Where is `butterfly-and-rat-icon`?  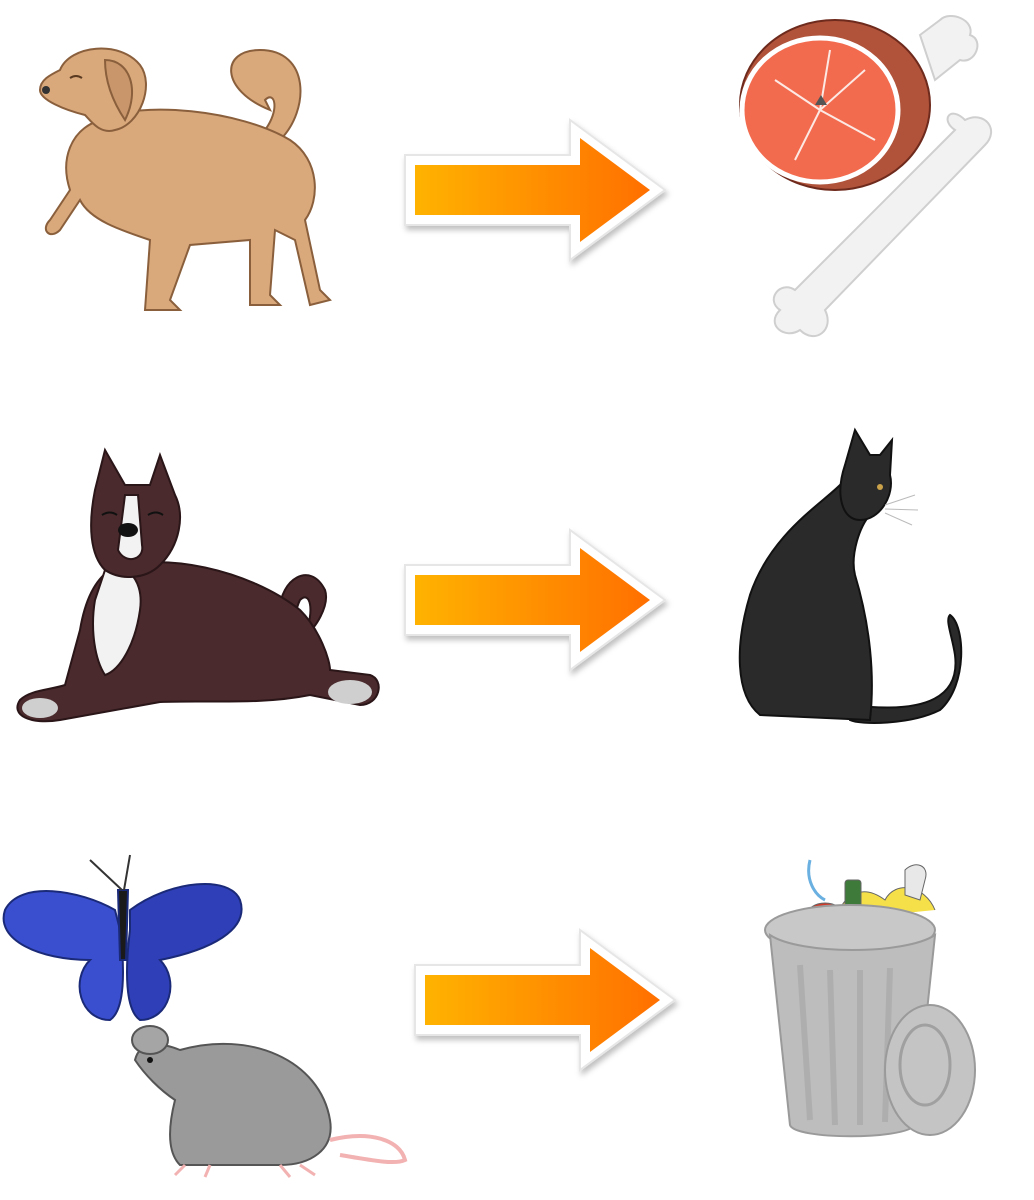
butterfly-and-rat-icon is located at coordinates (205, 1016).